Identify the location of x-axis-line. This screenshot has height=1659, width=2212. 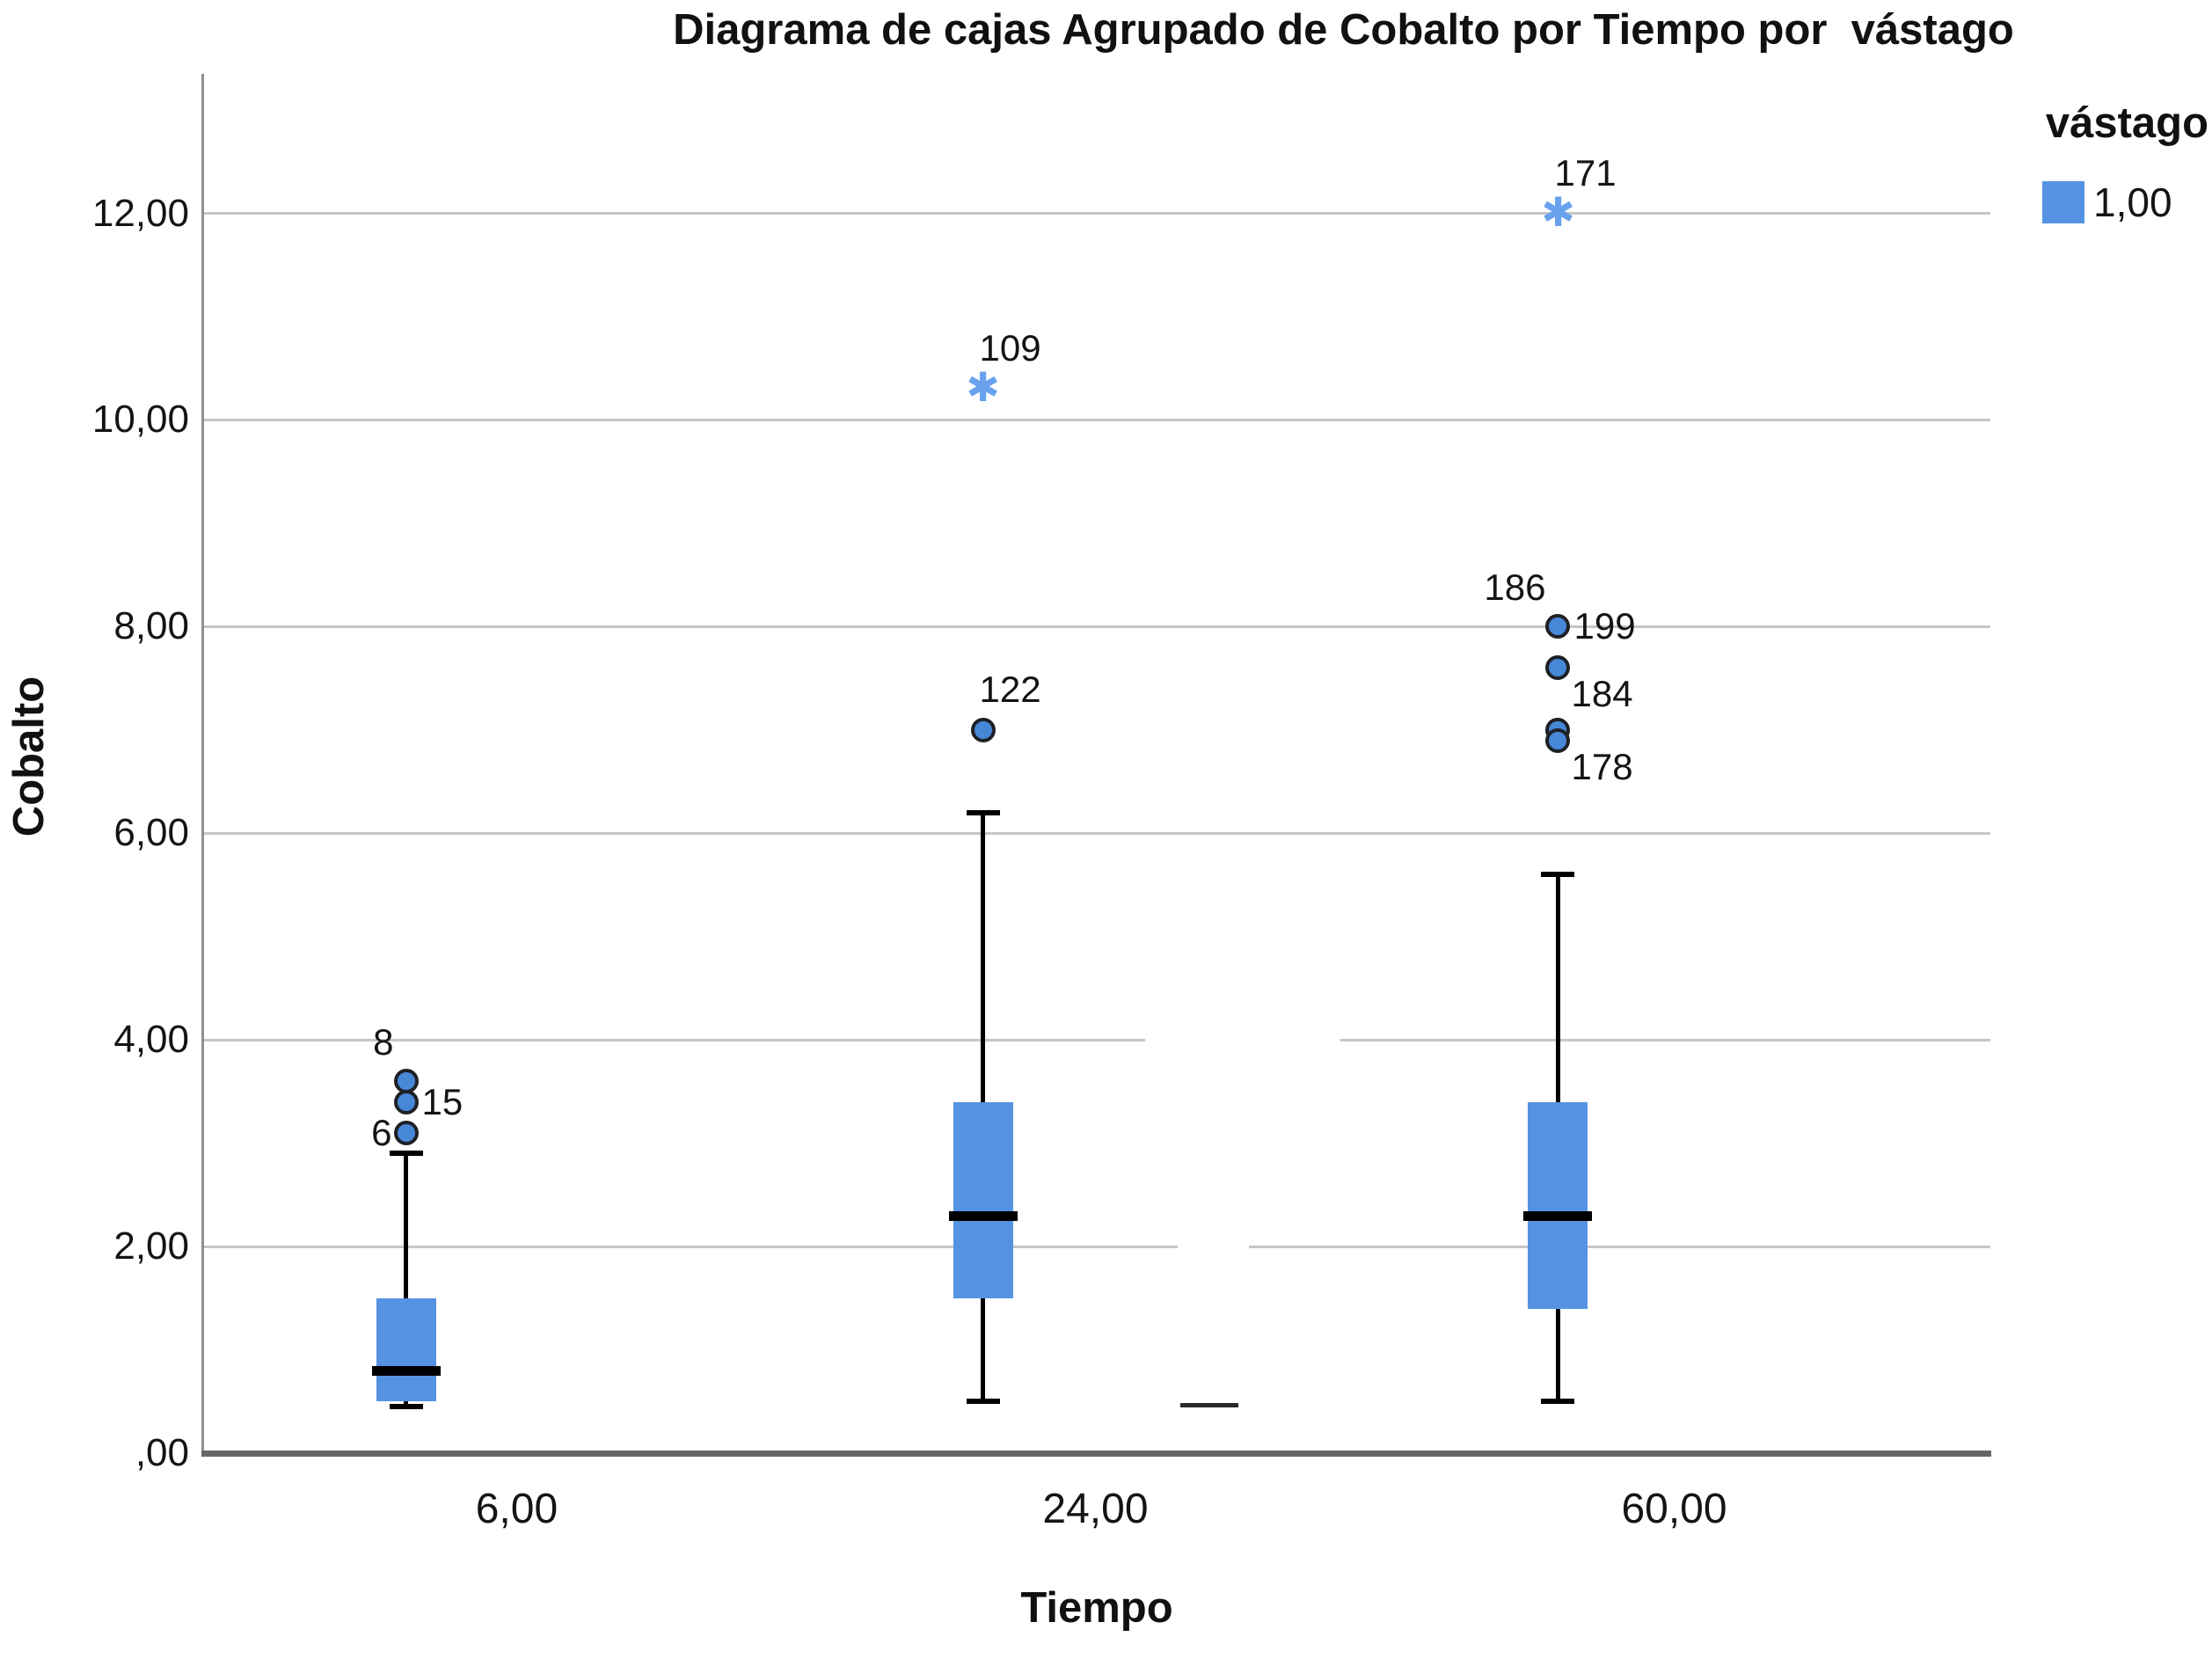
(1096, 1454).